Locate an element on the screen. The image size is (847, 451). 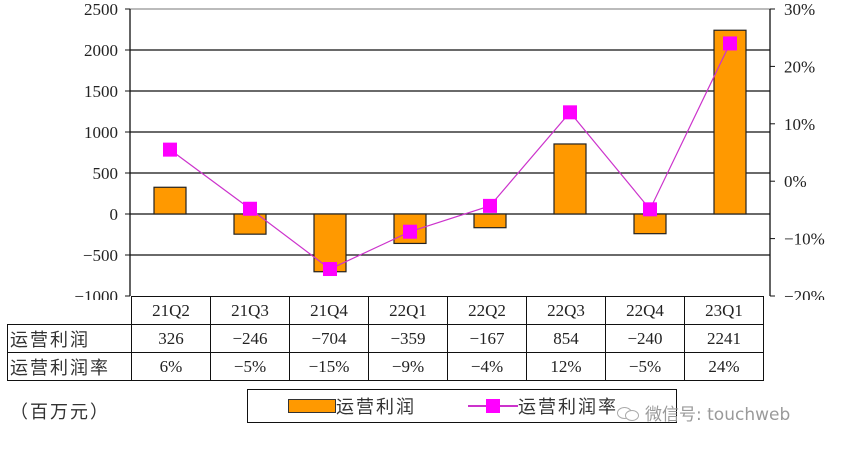
table-cell: 326 is located at coordinates (171, 338).